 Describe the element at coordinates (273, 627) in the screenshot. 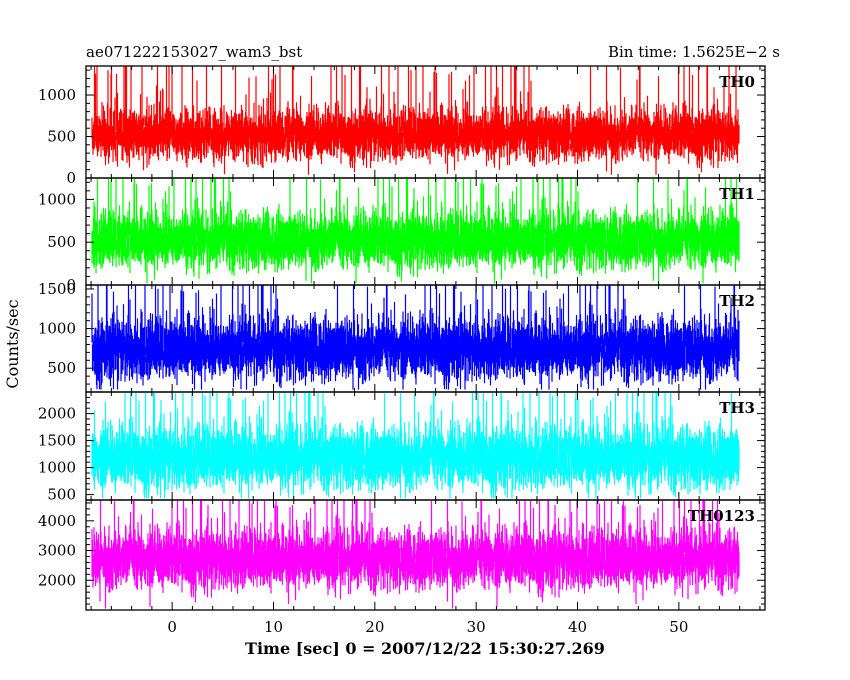

I see `x-tick-label: 10` at that location.